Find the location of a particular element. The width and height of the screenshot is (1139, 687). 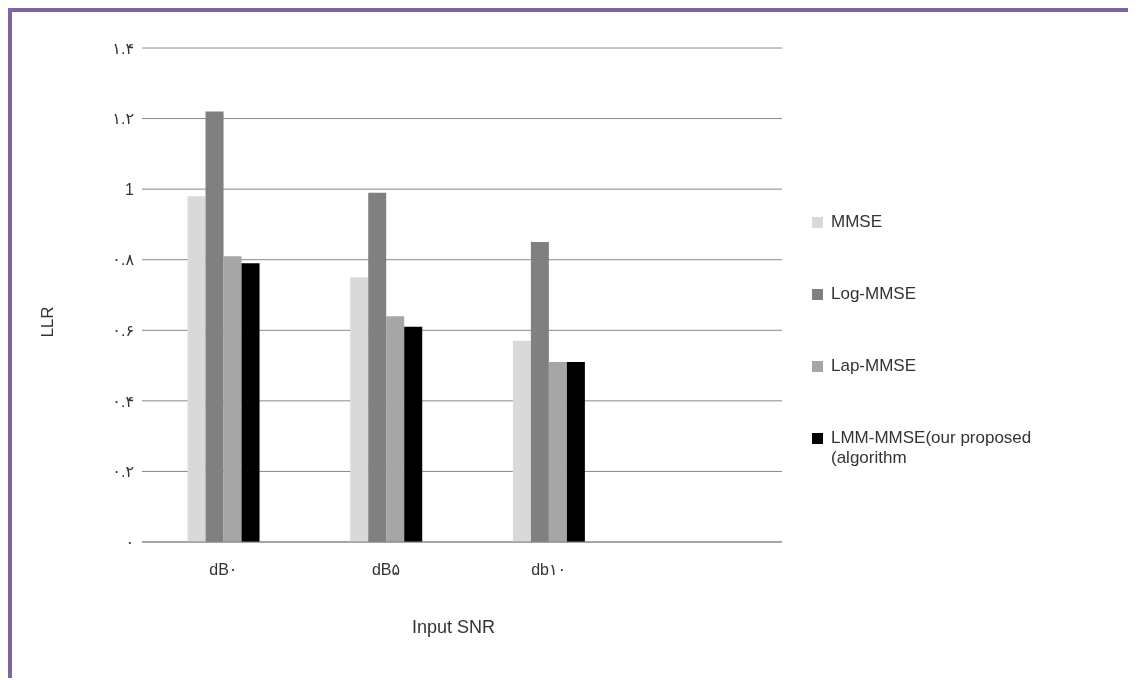

y-tick-label: ۰.۲ is located at coordinates (123, 472).